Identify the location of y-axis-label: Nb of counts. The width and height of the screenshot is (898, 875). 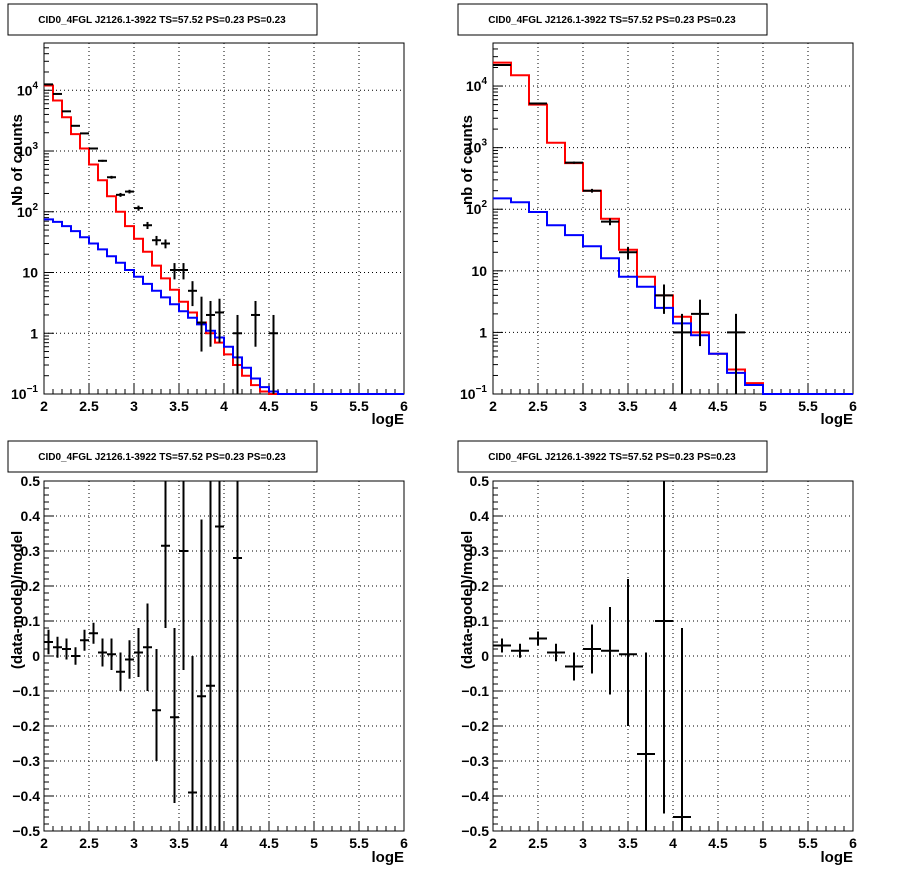
(17, 160).